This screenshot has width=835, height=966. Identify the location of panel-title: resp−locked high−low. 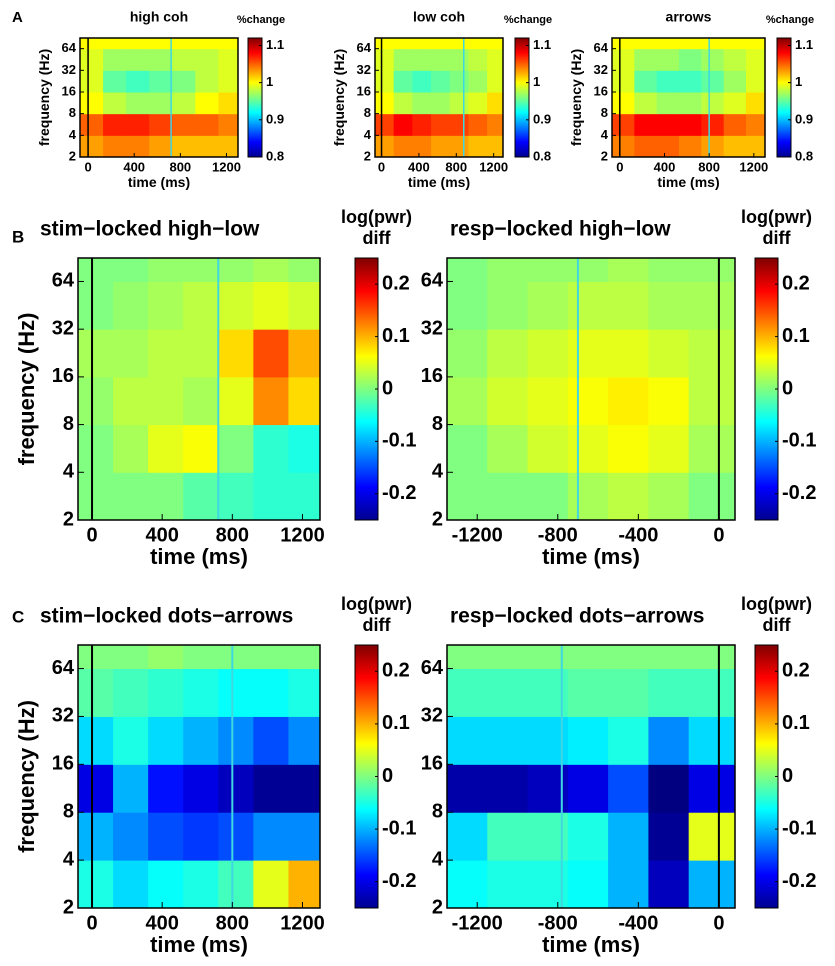
(560, 229).